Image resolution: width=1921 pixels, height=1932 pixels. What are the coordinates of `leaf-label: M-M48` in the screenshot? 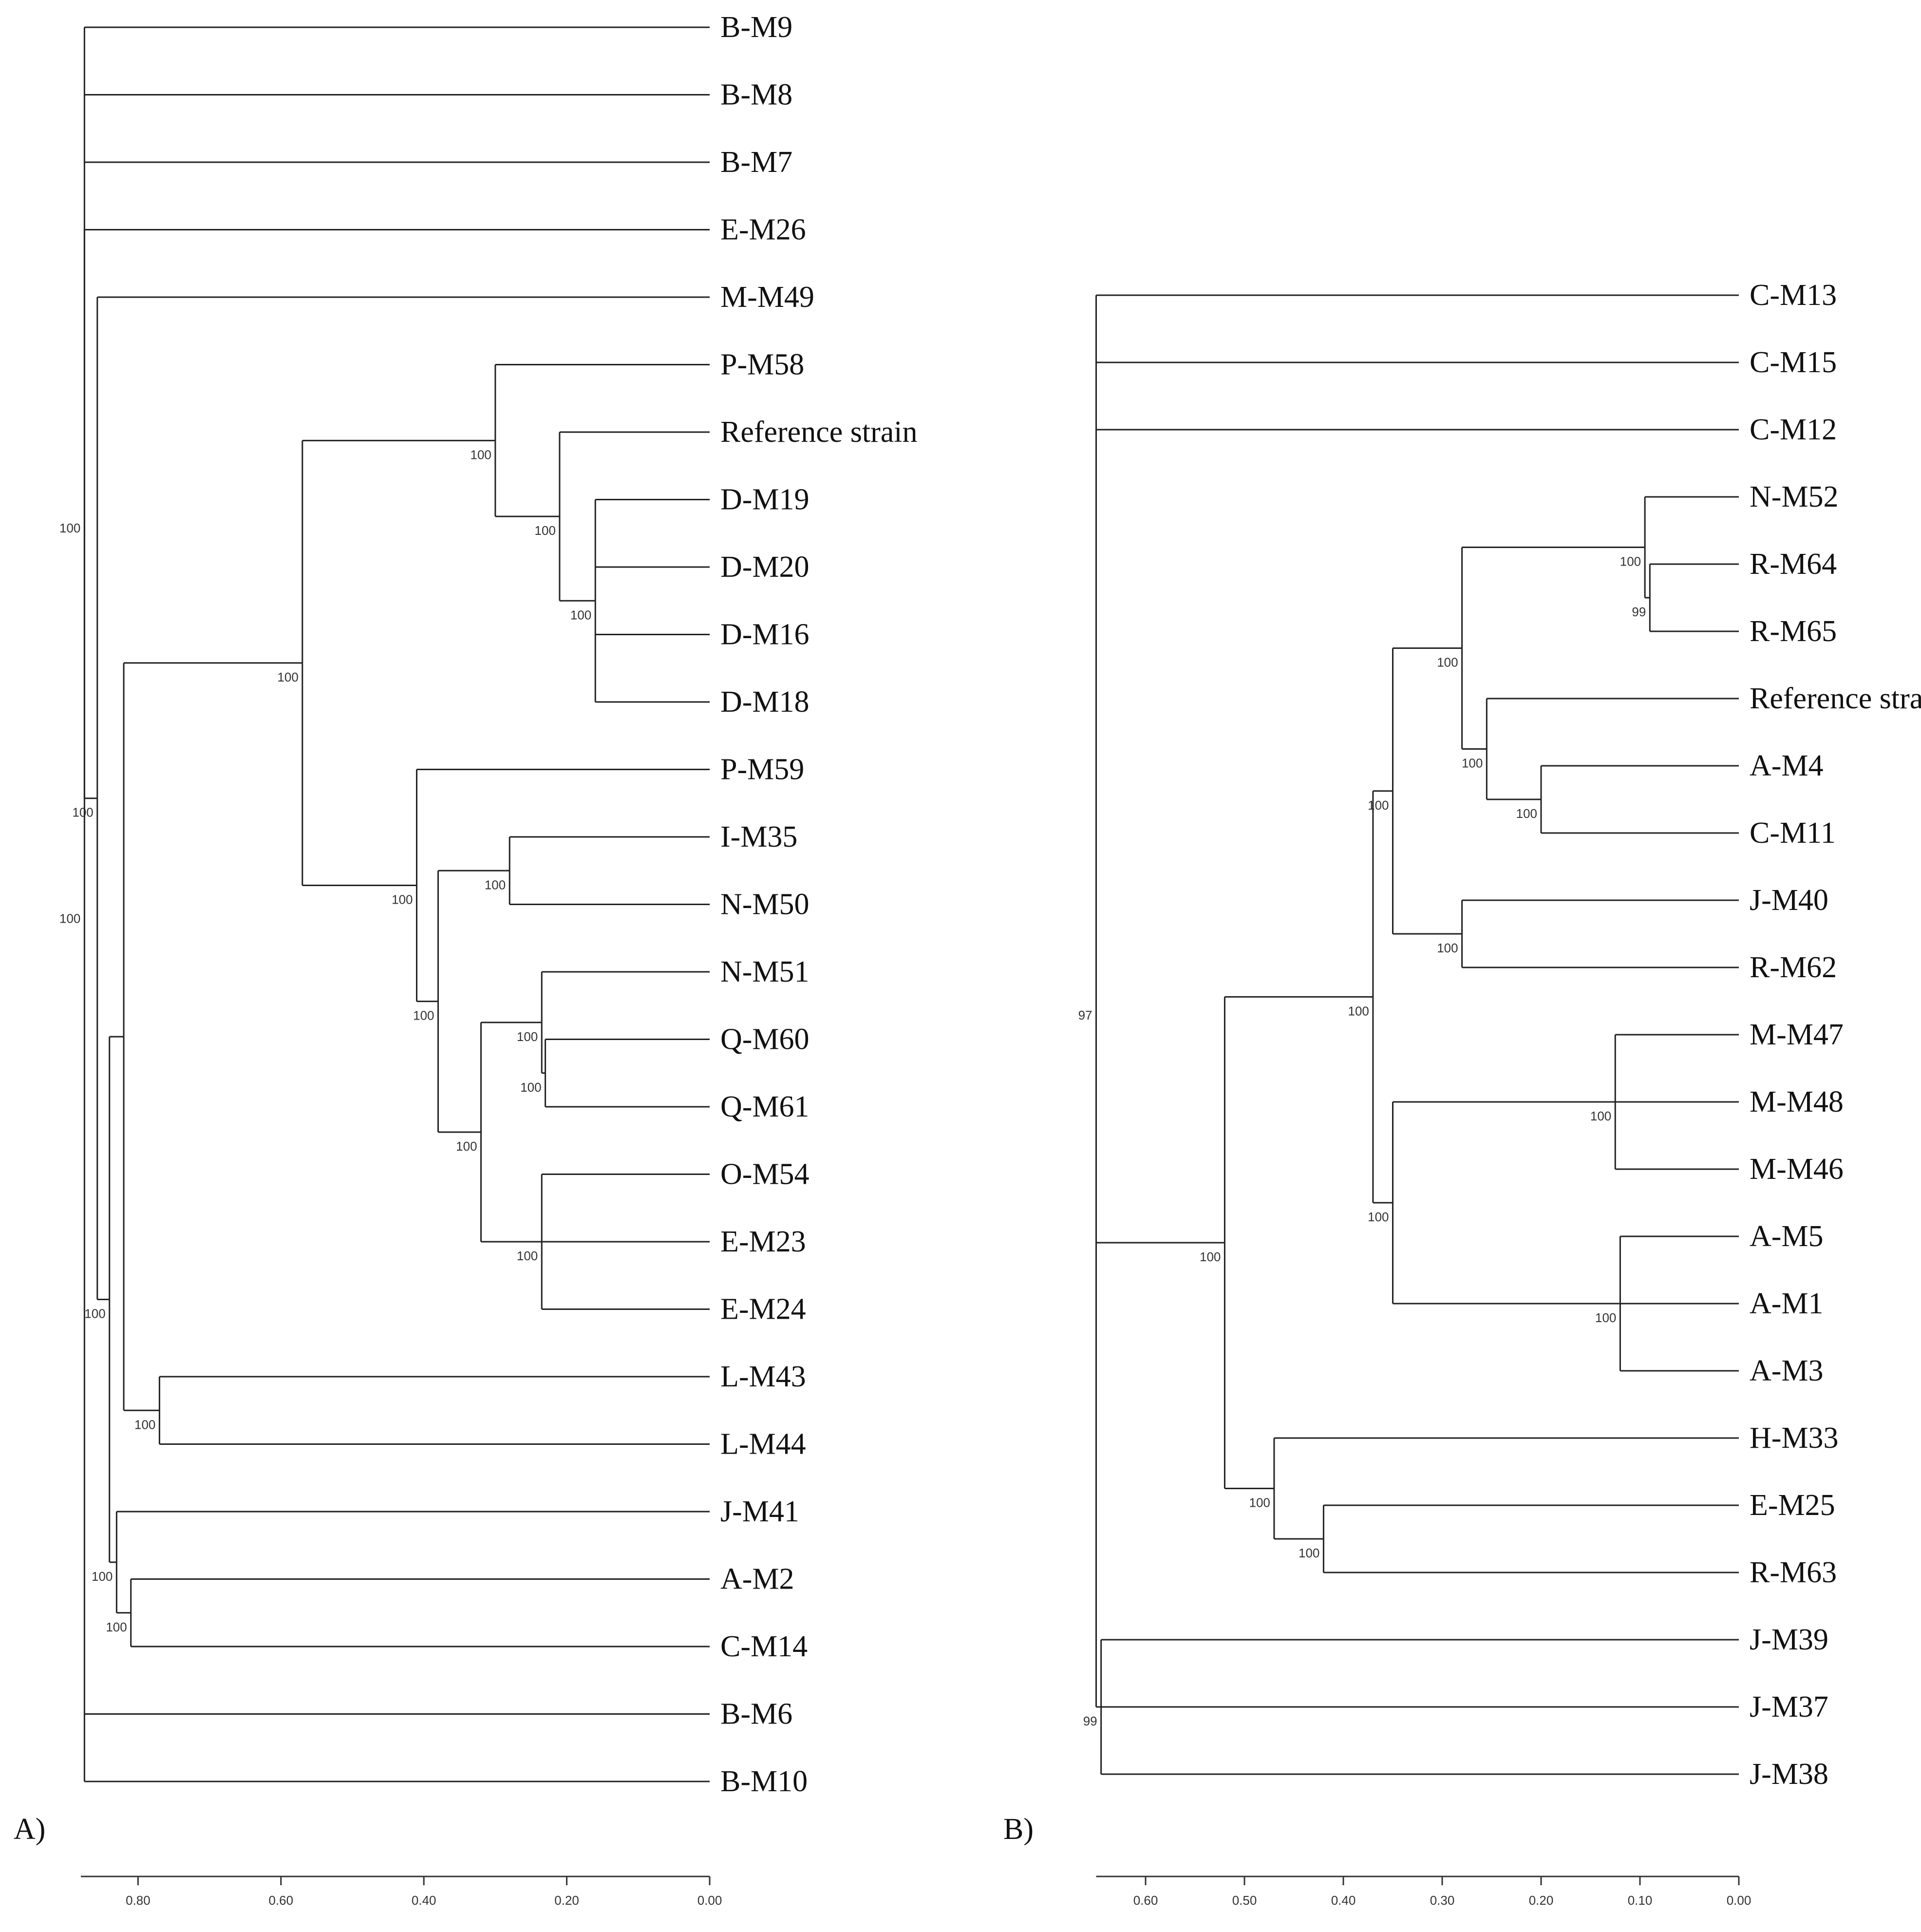 It's located at (1797, 1101).